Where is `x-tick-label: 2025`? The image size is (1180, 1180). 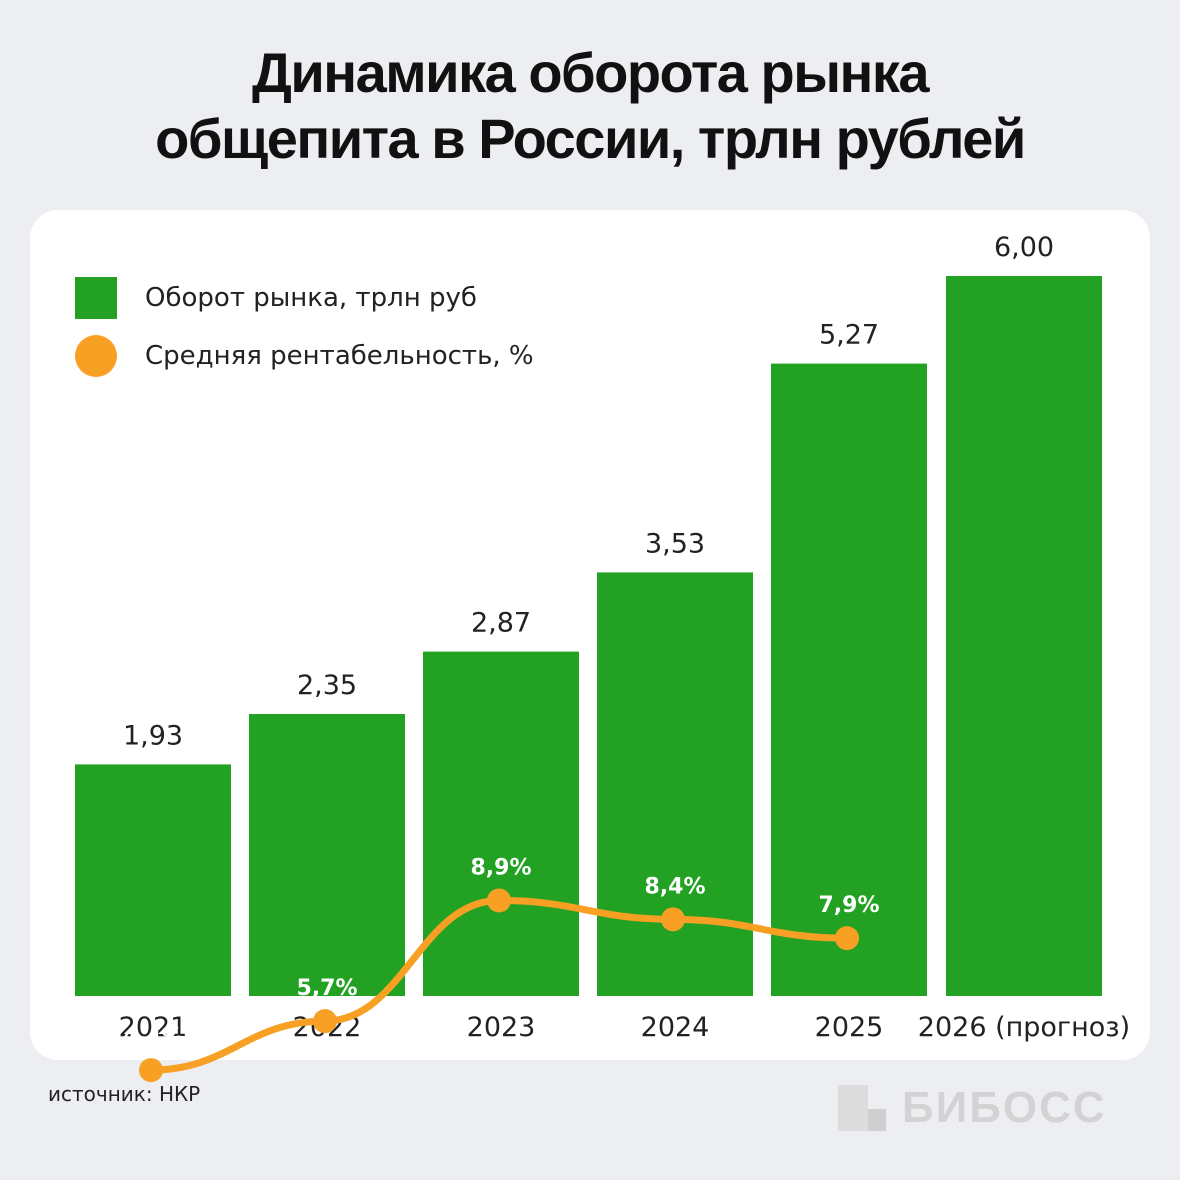
x-tick-label: 2025 is located at coordinates (849, 1027).